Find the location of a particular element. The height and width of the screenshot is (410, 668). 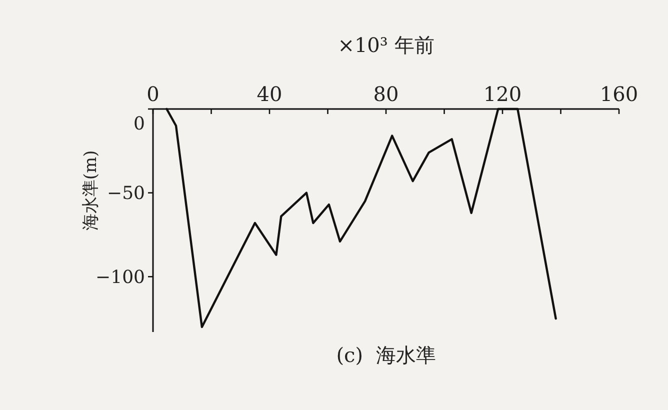

text: (c) 海水準 is located at coordinates (386, 355).